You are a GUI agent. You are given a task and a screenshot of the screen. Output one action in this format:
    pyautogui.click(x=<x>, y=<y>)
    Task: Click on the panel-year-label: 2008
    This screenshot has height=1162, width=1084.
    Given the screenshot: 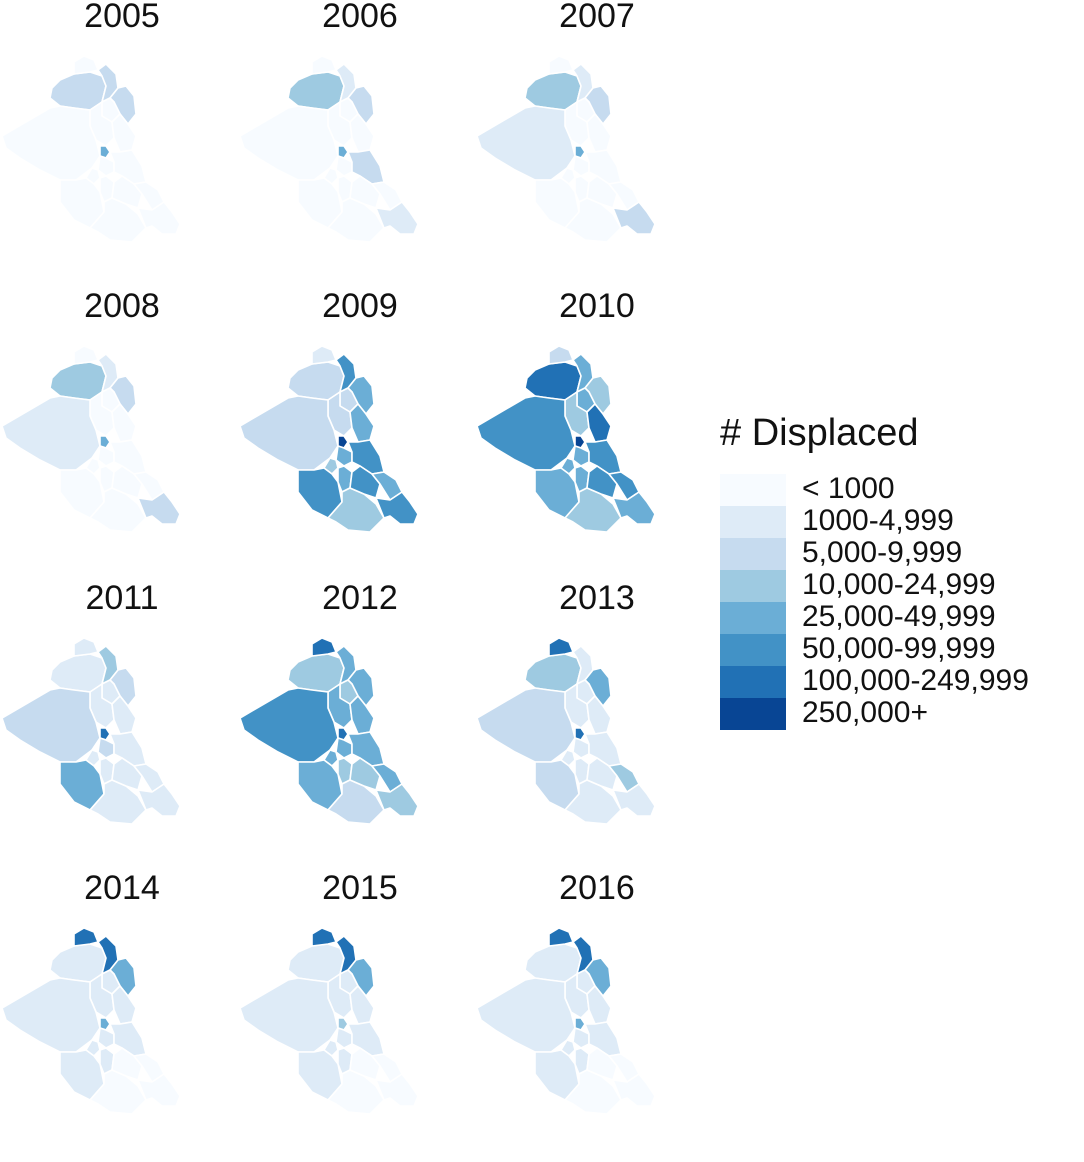 What is the action you would take?
    pyautogui.click(x=122, y=306)
    